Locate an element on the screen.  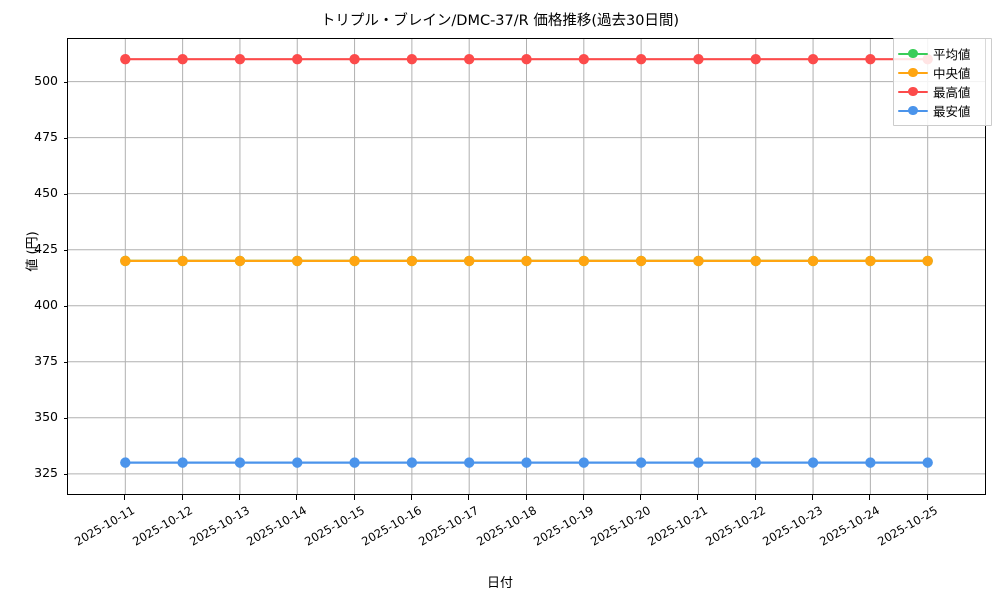
x-axis-label: 日付 is located at coordinates (499, 583).